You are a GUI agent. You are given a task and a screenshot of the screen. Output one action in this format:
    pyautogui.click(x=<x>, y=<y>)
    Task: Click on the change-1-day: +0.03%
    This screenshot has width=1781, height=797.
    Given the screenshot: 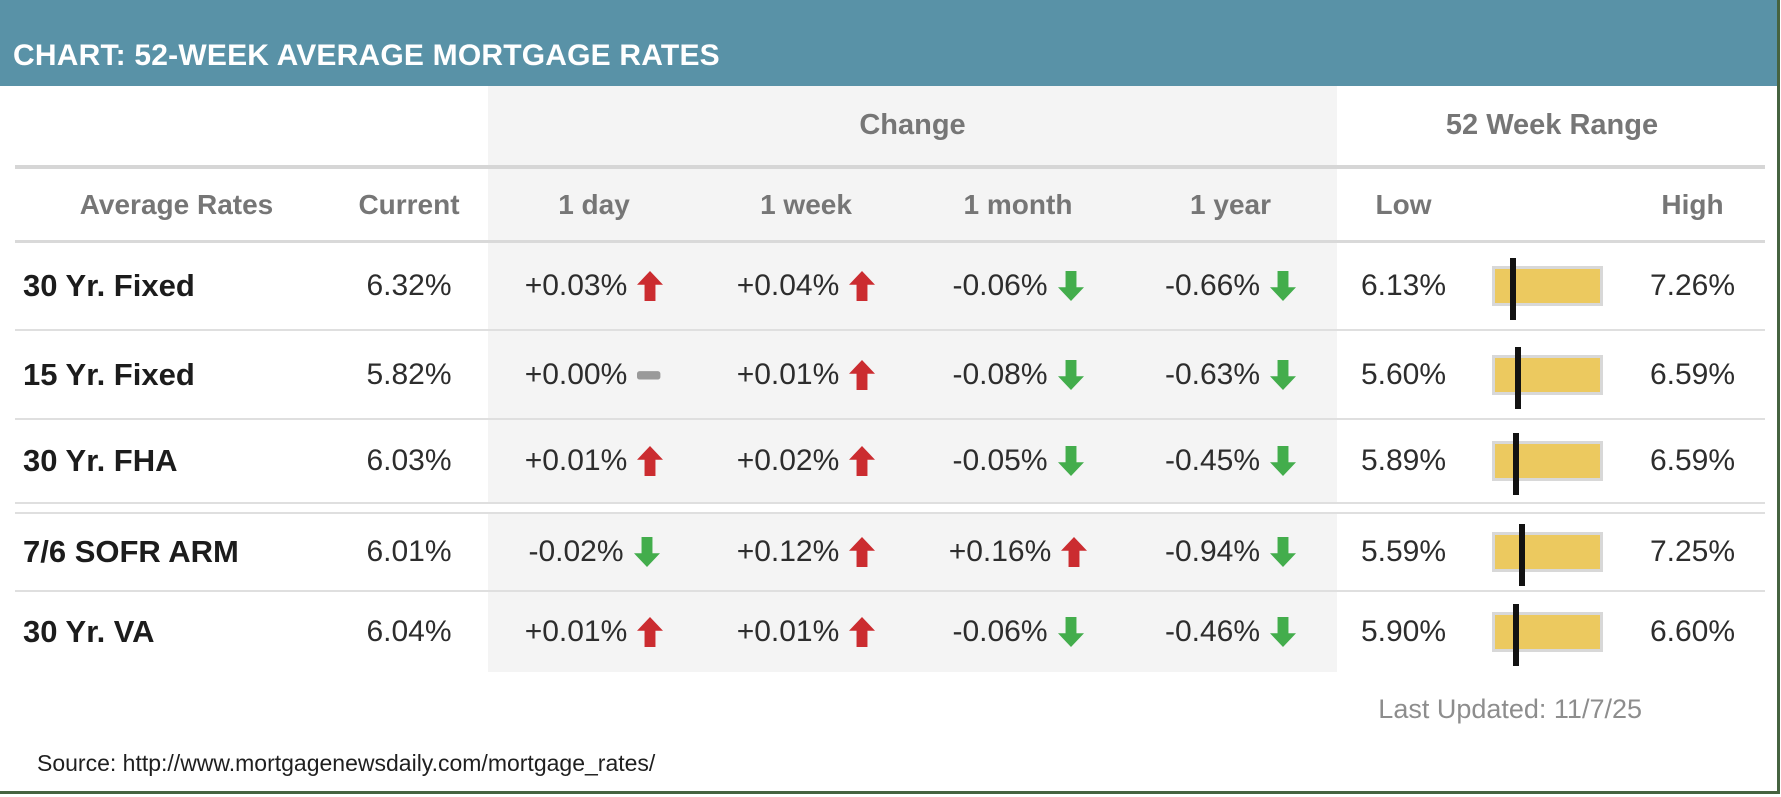 What is the action you would take?
    pyautogui.click(x=594, y=286)
    